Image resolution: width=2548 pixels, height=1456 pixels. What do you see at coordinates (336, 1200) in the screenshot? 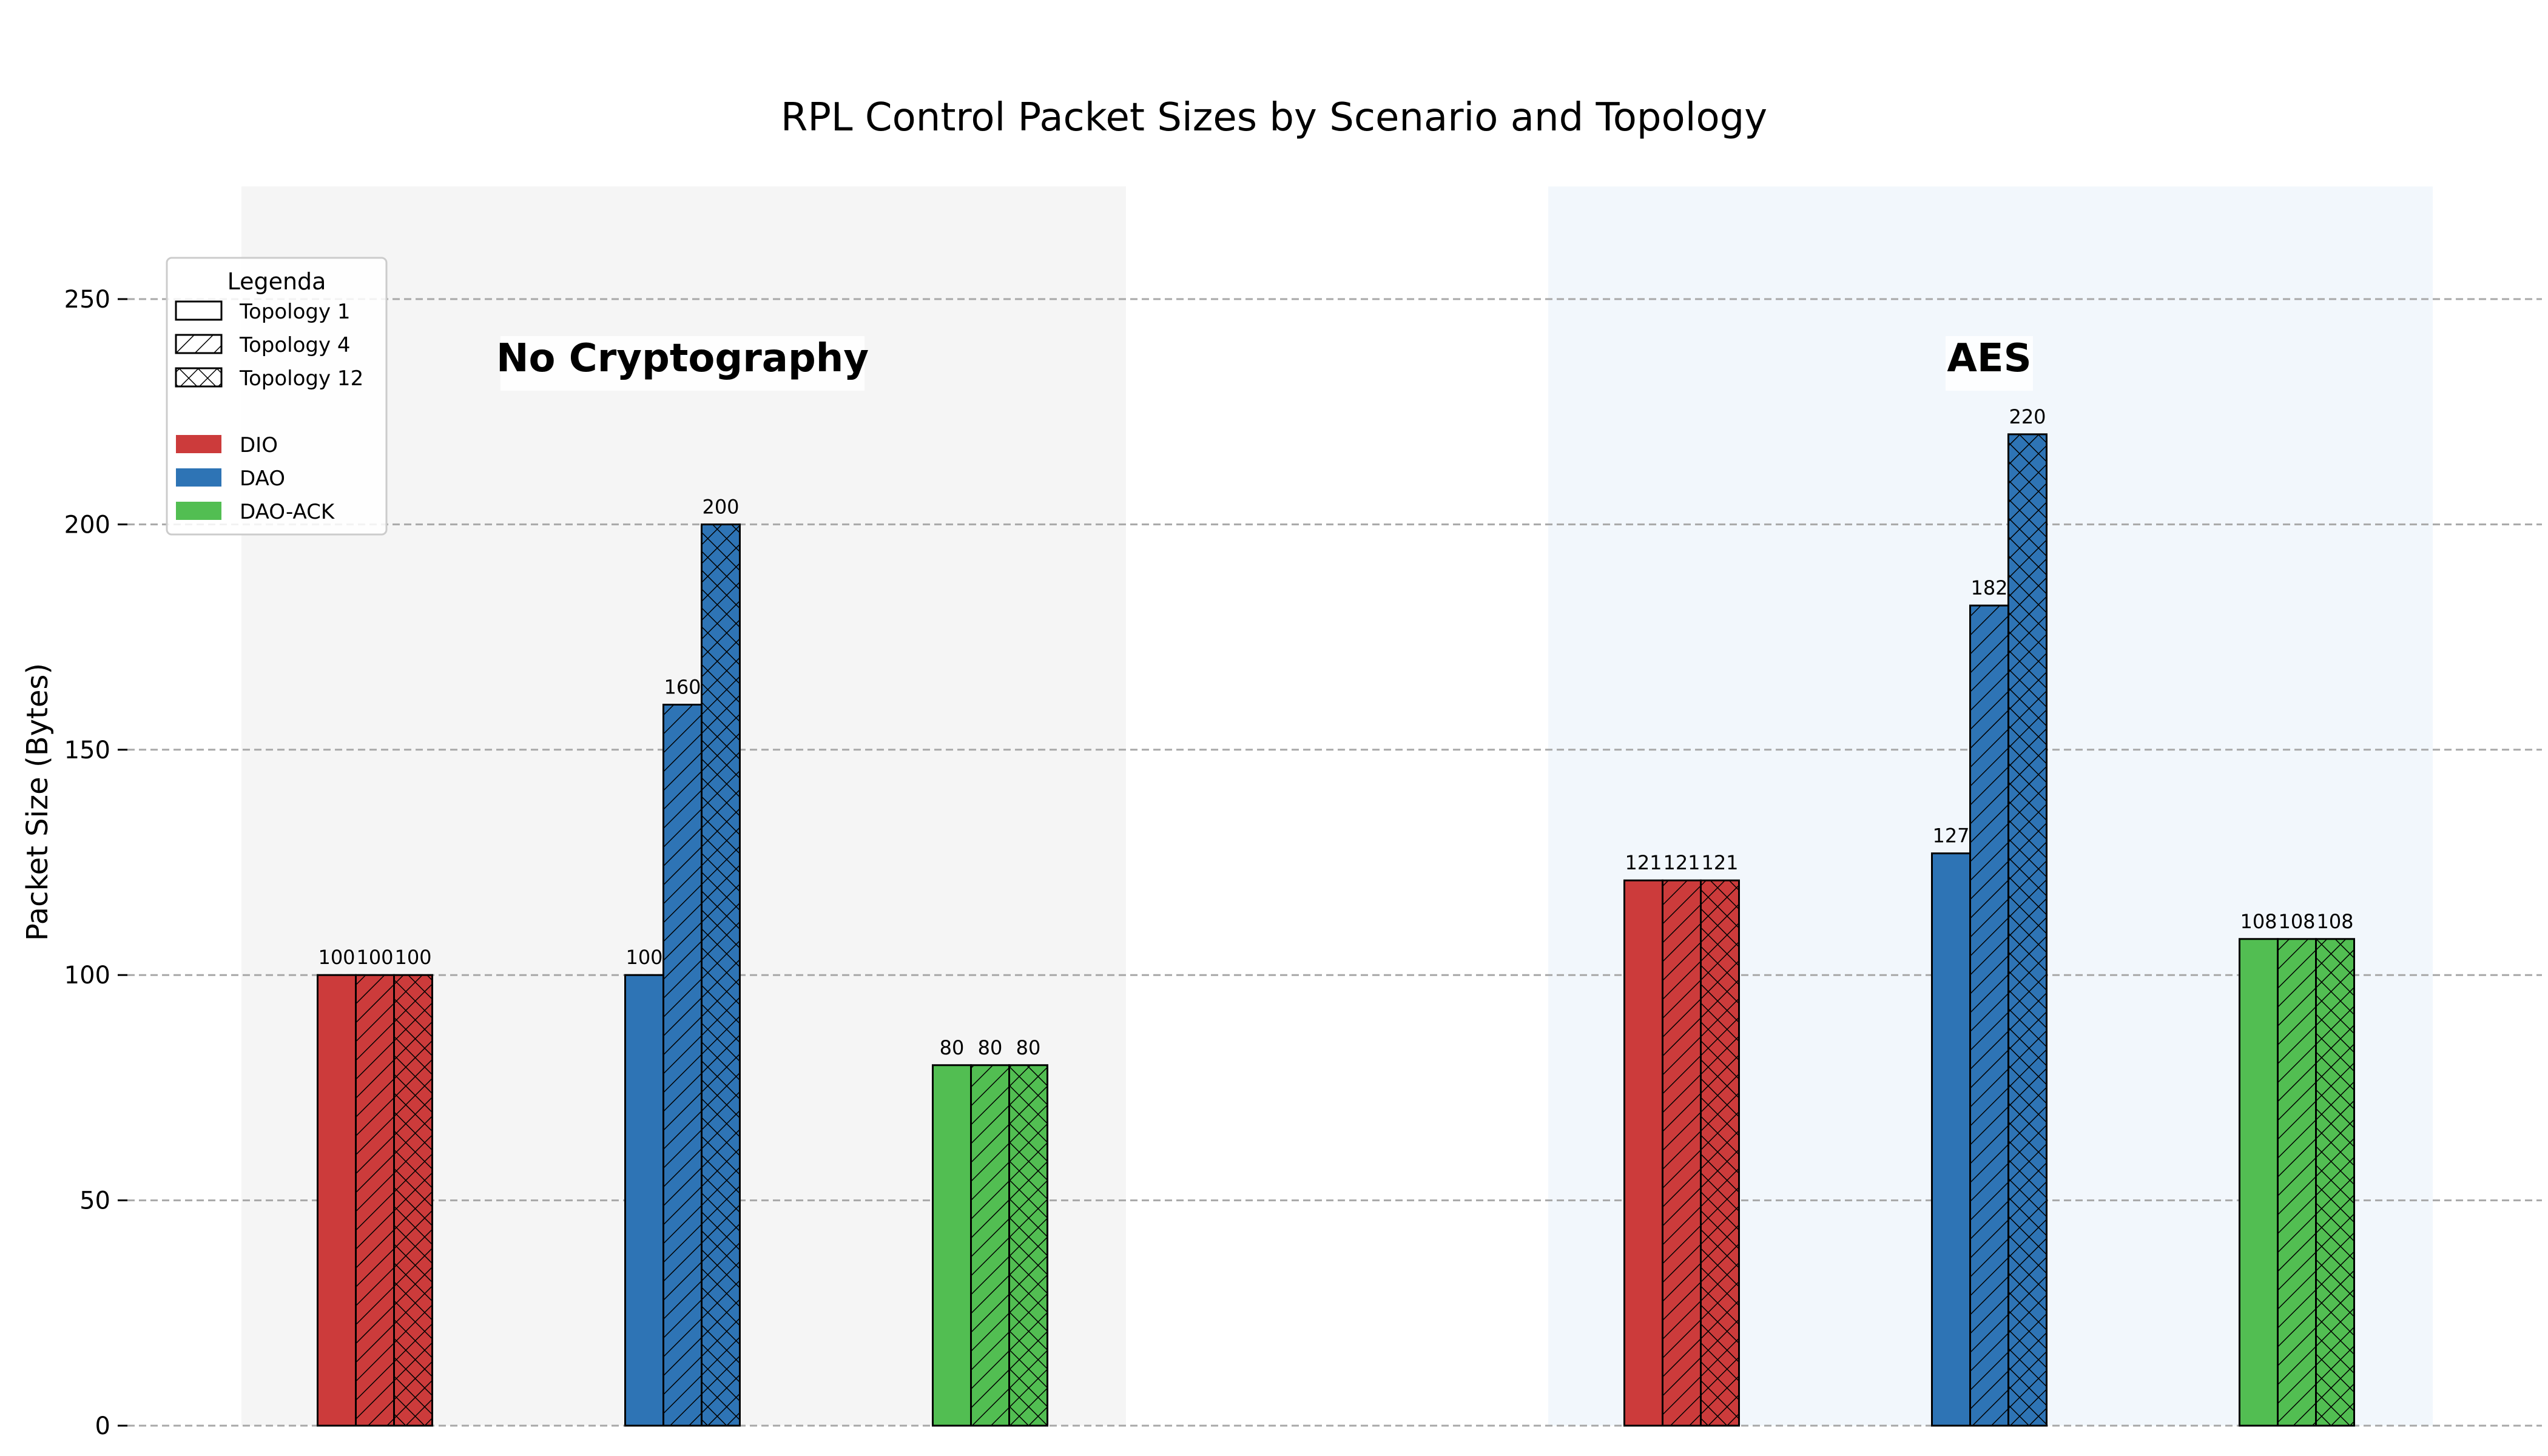
I see `bar-no-cryptography-dio-t0` at bounding box center [336, 1200].